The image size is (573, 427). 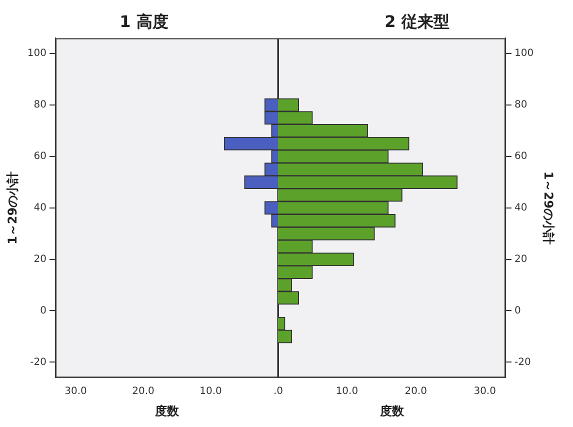 I want to click on x-tick-label: .0, so click(x=278, y=392).